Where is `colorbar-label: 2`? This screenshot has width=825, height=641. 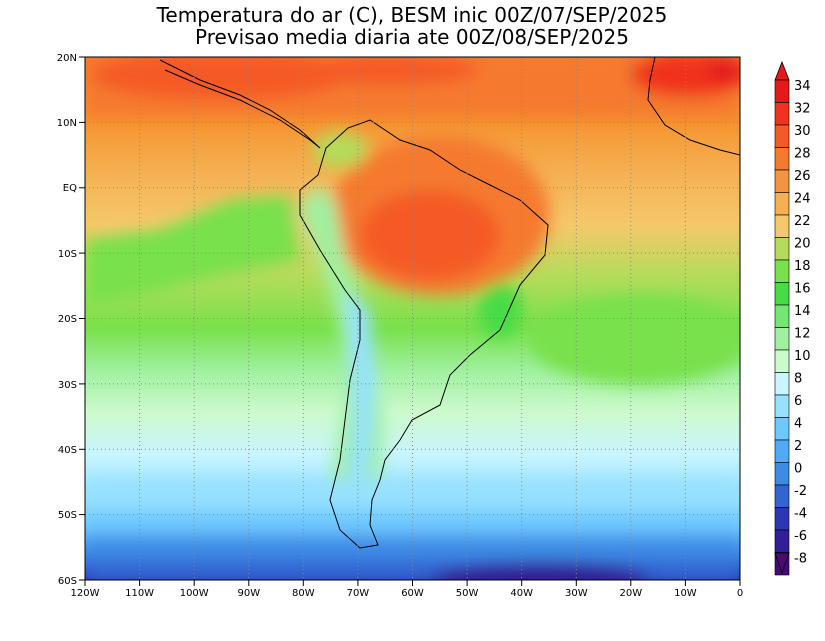
colorbar-label: 2 is located at coordinates (798, 446).